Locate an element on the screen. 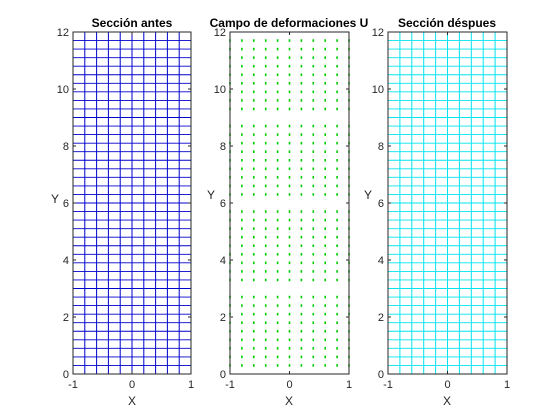 This screenshot has width=560, height=420. y-tick-label: 8 is located at coordinates (381, 147).